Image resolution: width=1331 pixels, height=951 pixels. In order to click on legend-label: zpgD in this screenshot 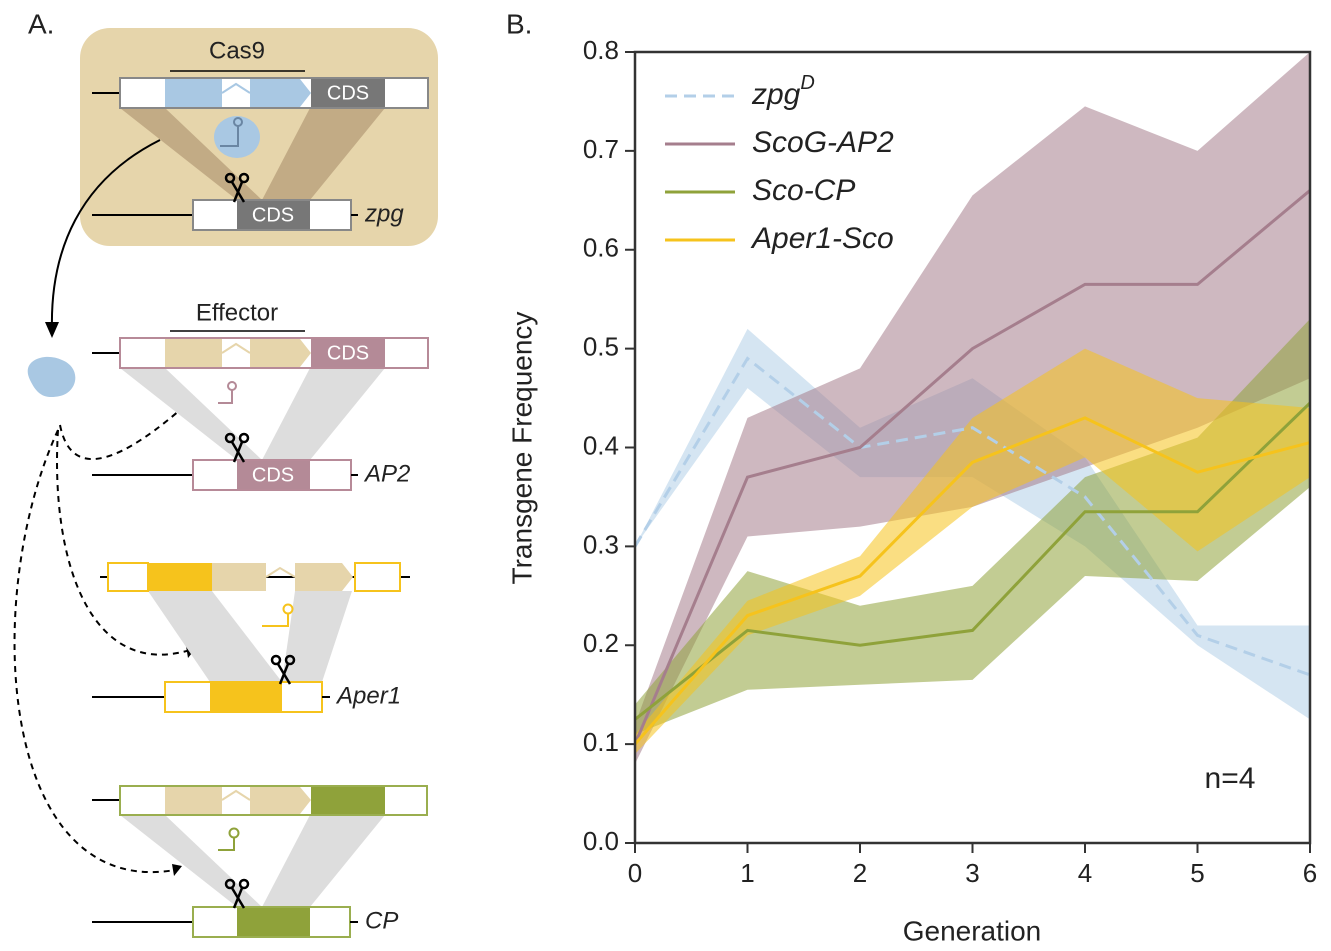, I will do `click(783, 91)`.